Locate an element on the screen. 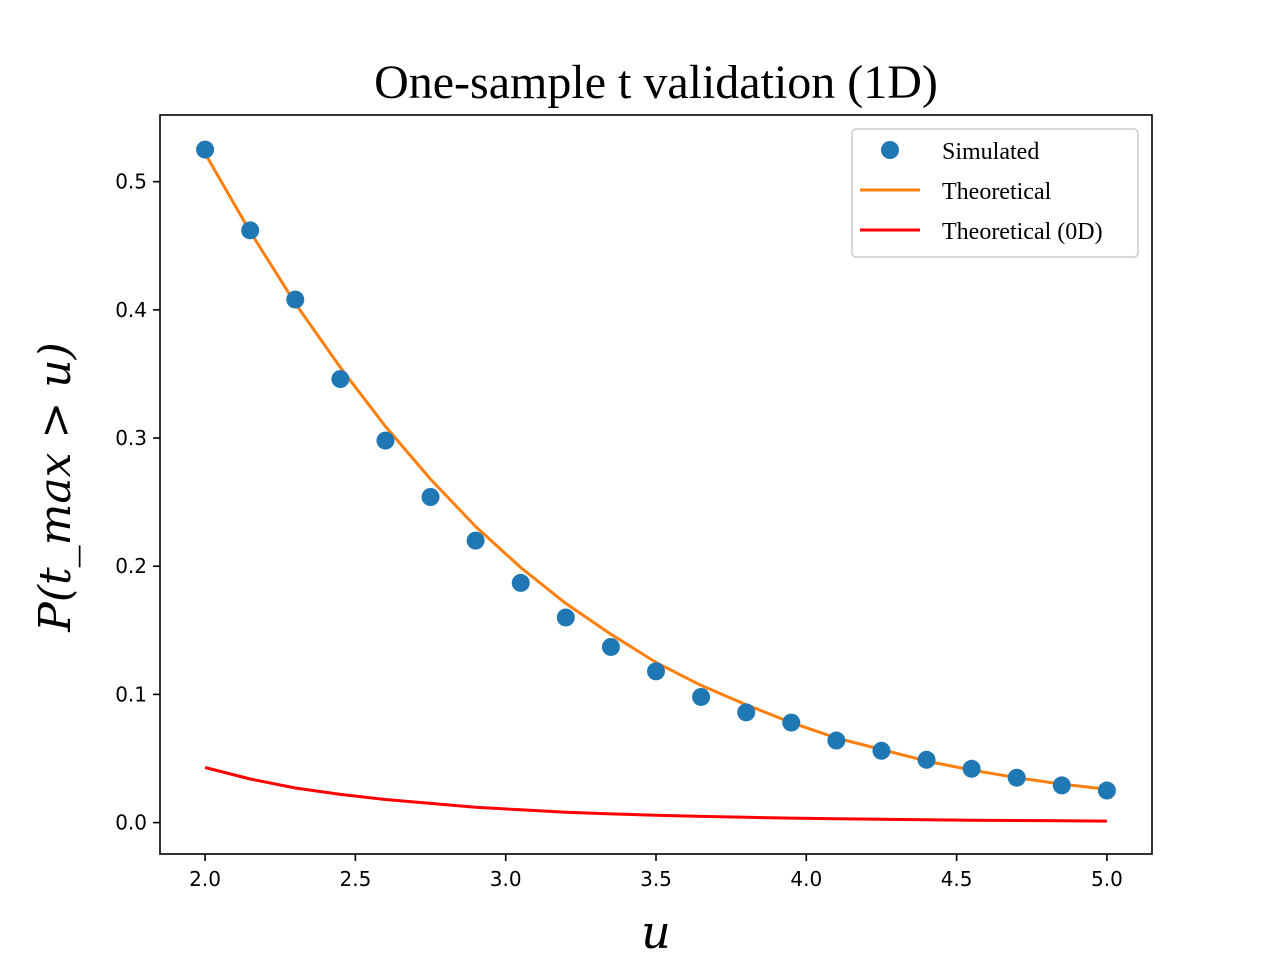 This screenshot has height=960, width=1280. x-tick-label: 3.5 is located at coordinates (656, 879).